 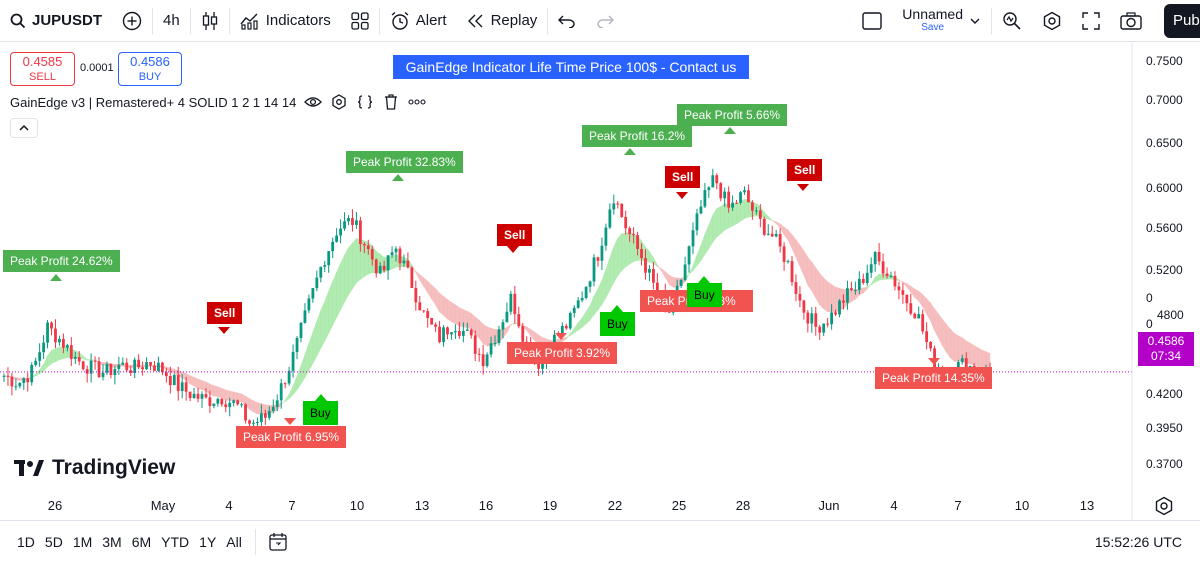 What do you see at coordinates (278, 542) in the screenshot?
I see `go-to-date-button` at bounding box center [278, 542].